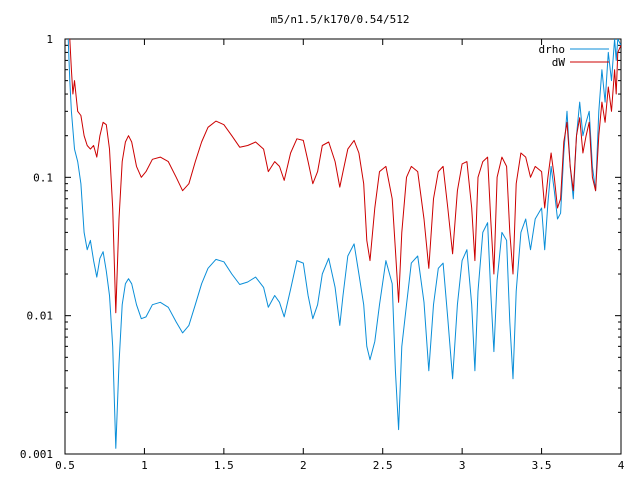 The image size is (640, 480). Describe the element at coordinates (224, 465) in the screenshot. I see `x-tick-label: 1.5` at that location.